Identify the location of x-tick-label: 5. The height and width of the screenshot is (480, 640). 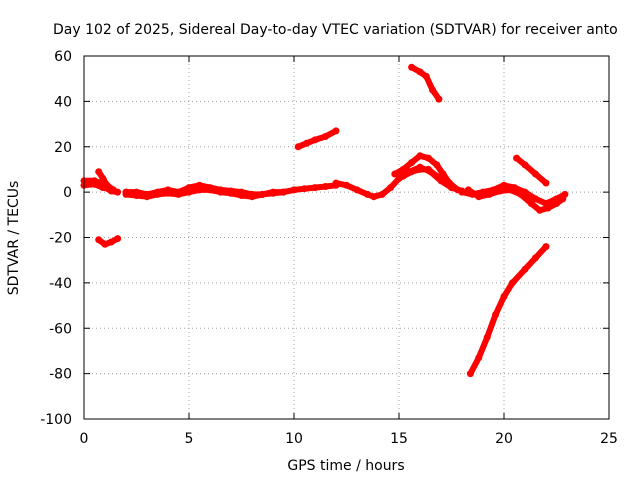
(189, 439).